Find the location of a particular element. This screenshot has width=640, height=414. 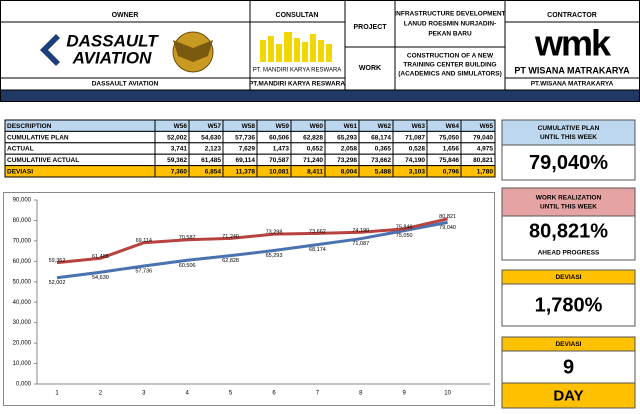

table-text: 7,629 is located at coordinates (247, 149).